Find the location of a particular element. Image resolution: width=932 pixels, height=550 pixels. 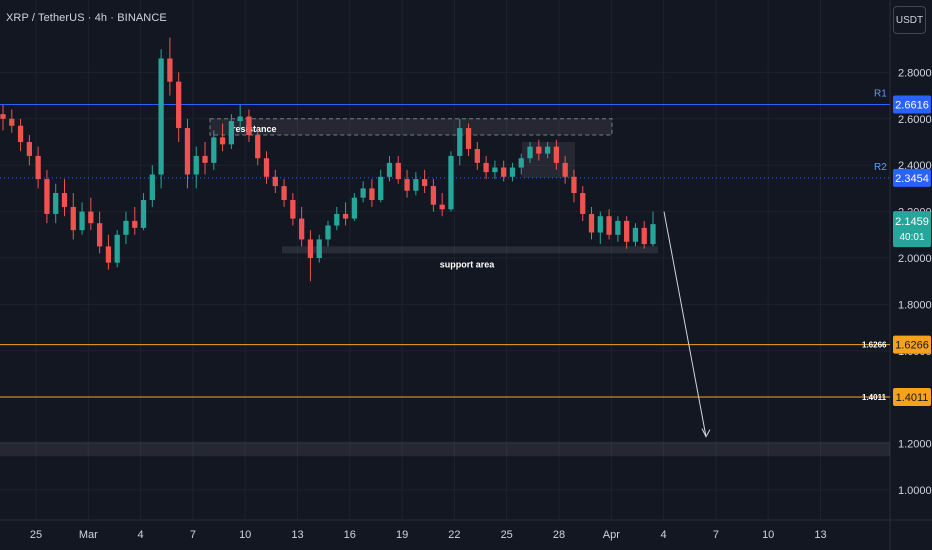

x-tick-label: 4 is located at coordinates (664, 535).